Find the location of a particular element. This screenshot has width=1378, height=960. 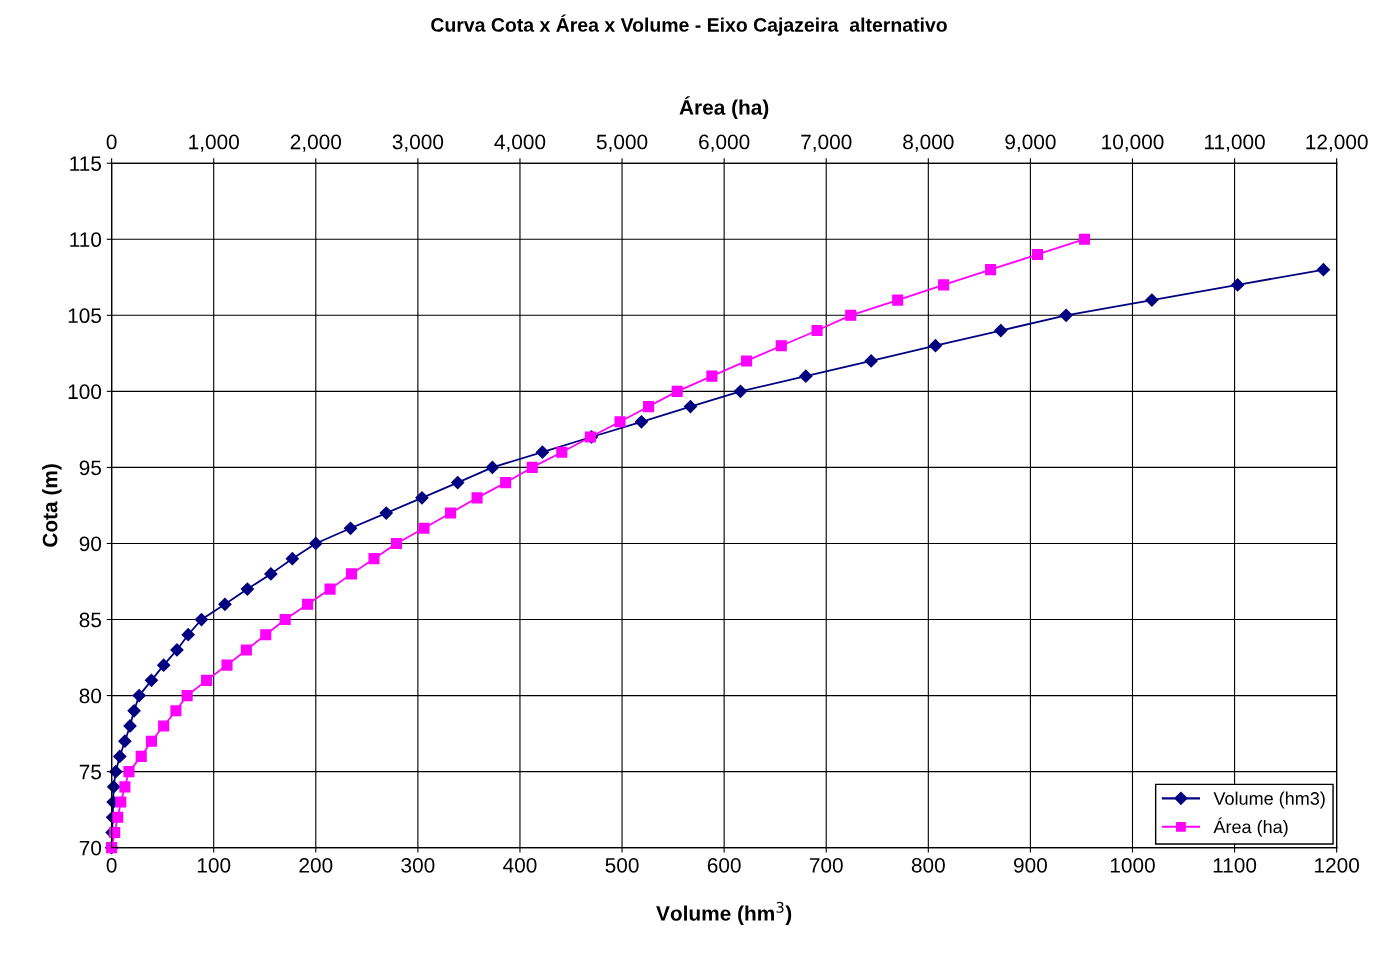

x2-tick-label: 11,000 is located at coordinates (1235, 143).